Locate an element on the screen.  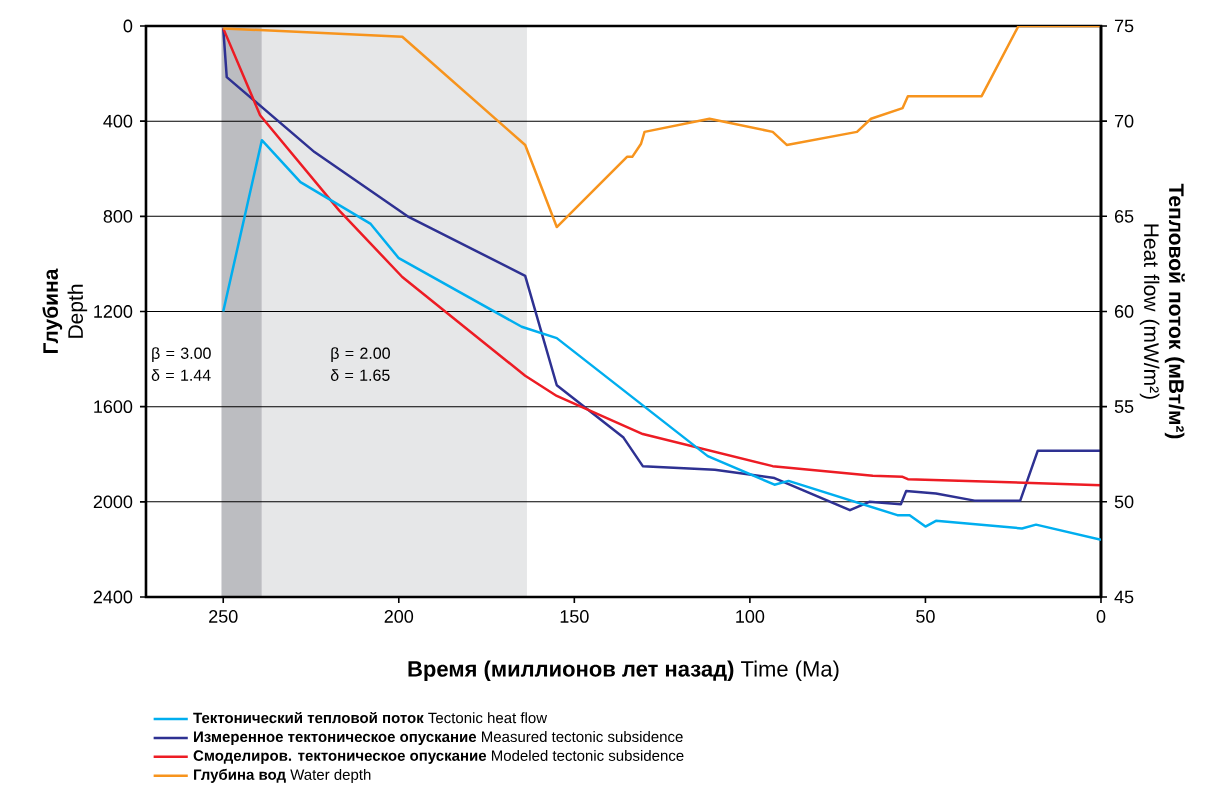
y-tick-label: 0 is located at coordinates (128, 26).